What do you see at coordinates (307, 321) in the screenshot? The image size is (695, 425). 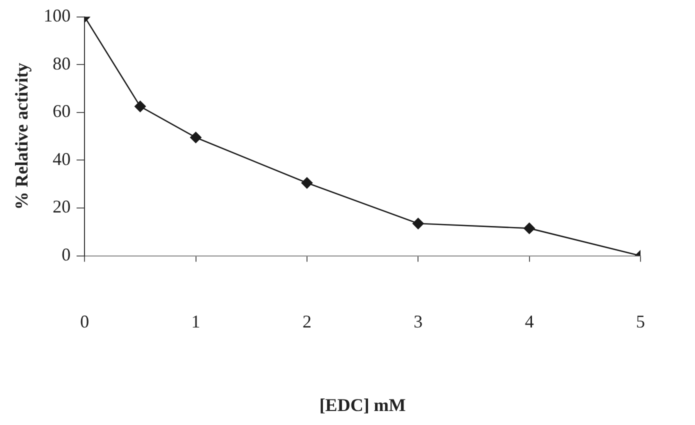 I see `x-tick-label: 2` at bounding box center [307, 321].